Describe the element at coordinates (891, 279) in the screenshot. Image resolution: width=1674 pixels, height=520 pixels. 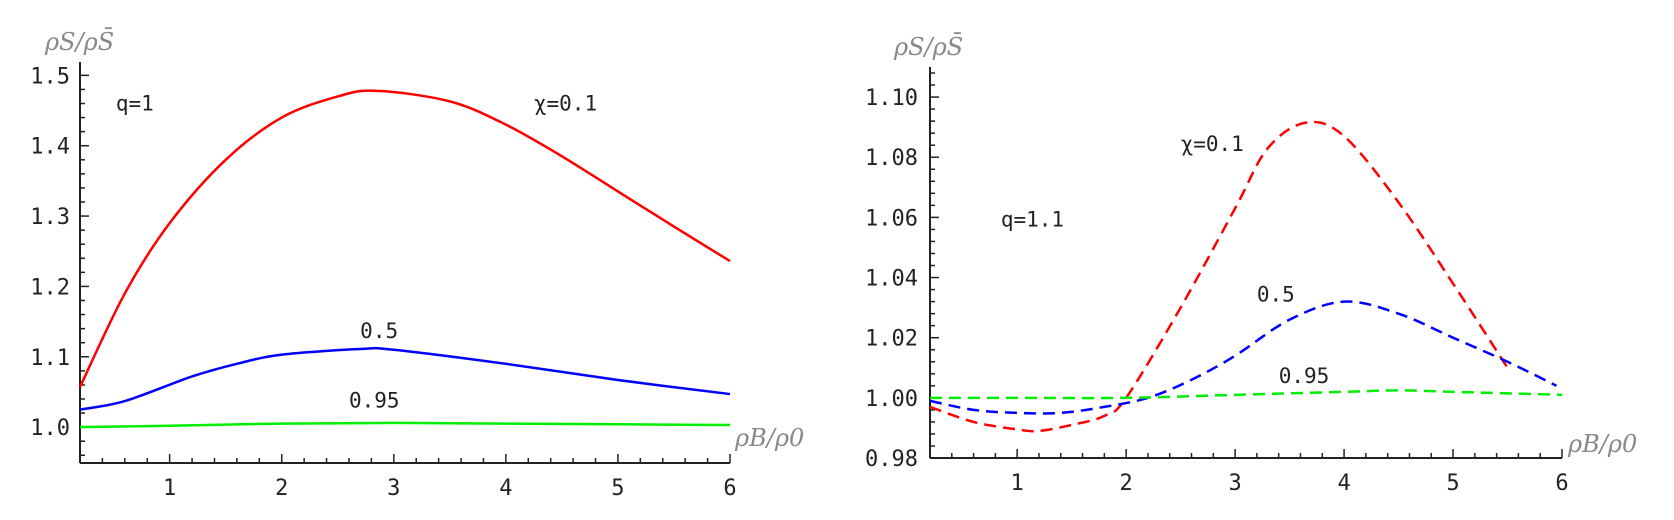
I see `y-tick-label: 1.04` at that location.